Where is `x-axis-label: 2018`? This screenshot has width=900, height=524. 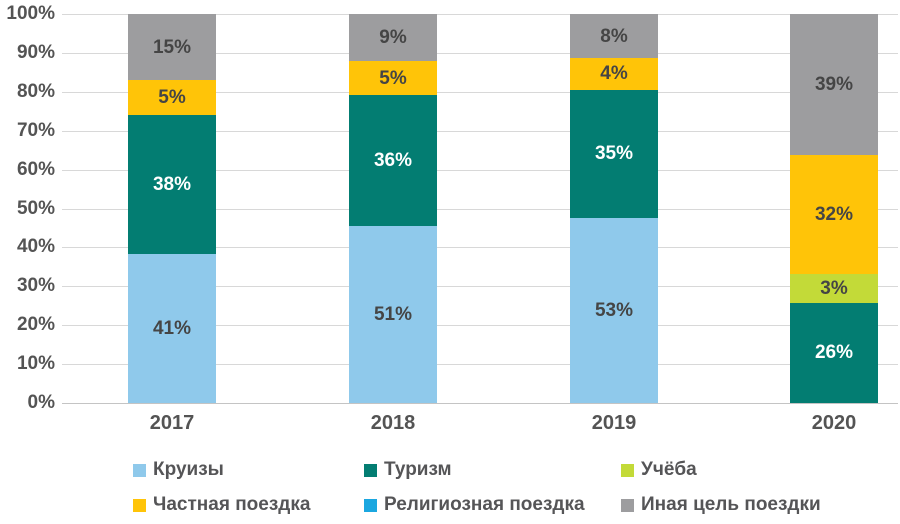
x-axis-label: 2018 is located at coordinates (393, 423).